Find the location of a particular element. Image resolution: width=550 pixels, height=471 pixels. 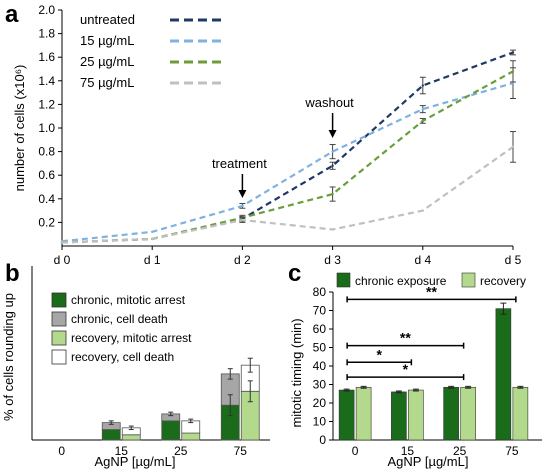

panel-b-legend-label: chronic, cell death is located at coordinates (119, 319).